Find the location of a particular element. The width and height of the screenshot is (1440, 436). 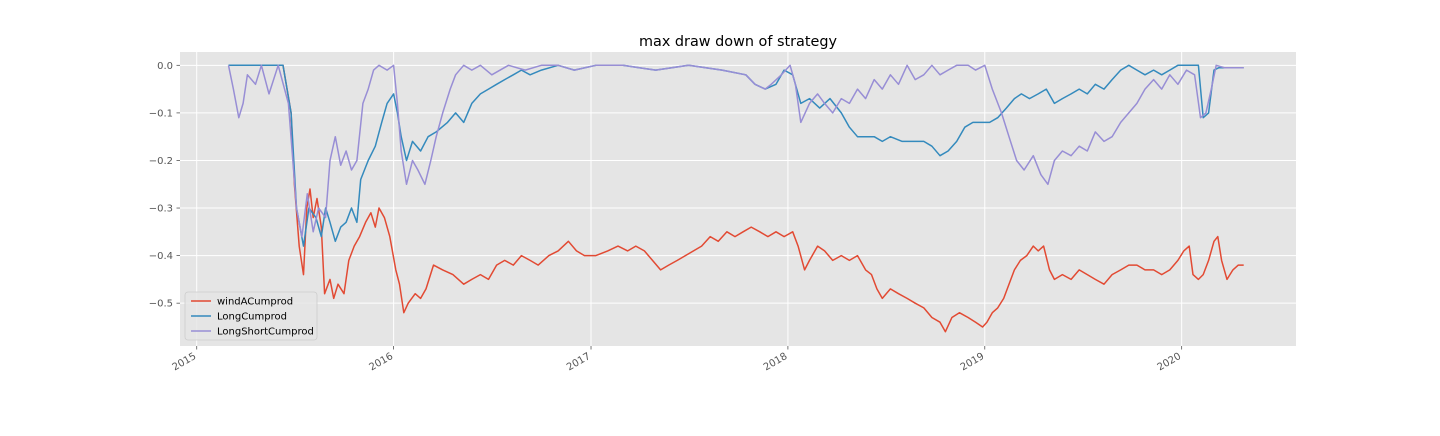

y-axis-ticks: 0.0 −0.1 −0.2 −0.3 −0.4 −0.5 is located at coordinates (164, 185).